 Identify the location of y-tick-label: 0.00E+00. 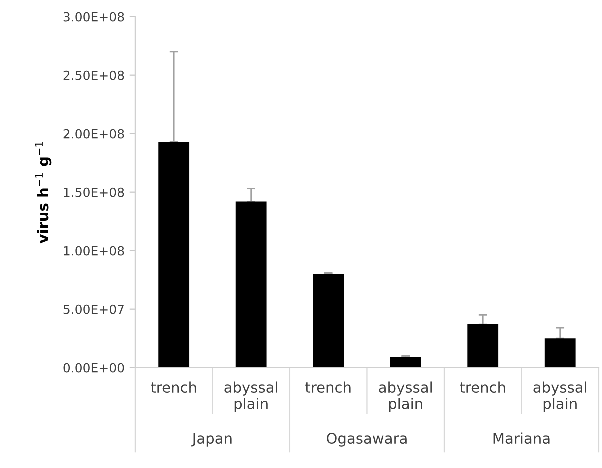
(94, 368).